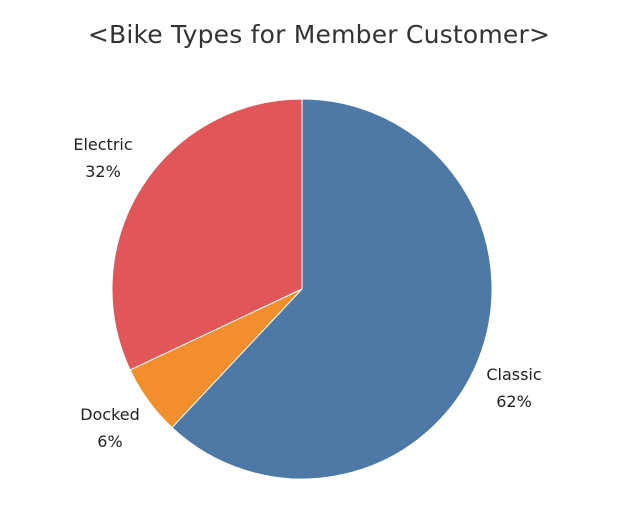  I want to click on slice-label-docked: Docked, so click(110, 414).